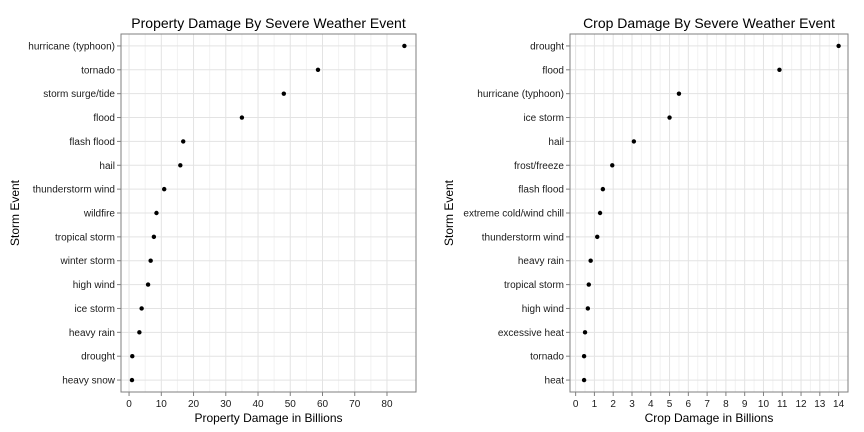 The image size is (864, 432). What do you see at coordinates (387, 404) in the screenshot?
I see `x-tick-label: 80` at bounding box center [387, 404].